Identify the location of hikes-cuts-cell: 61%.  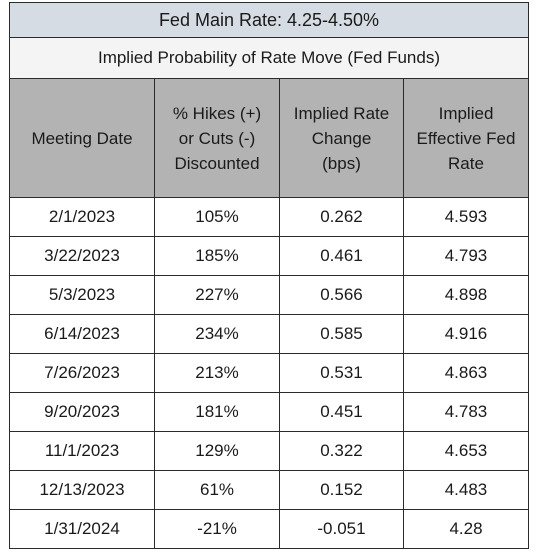
(217, 490).